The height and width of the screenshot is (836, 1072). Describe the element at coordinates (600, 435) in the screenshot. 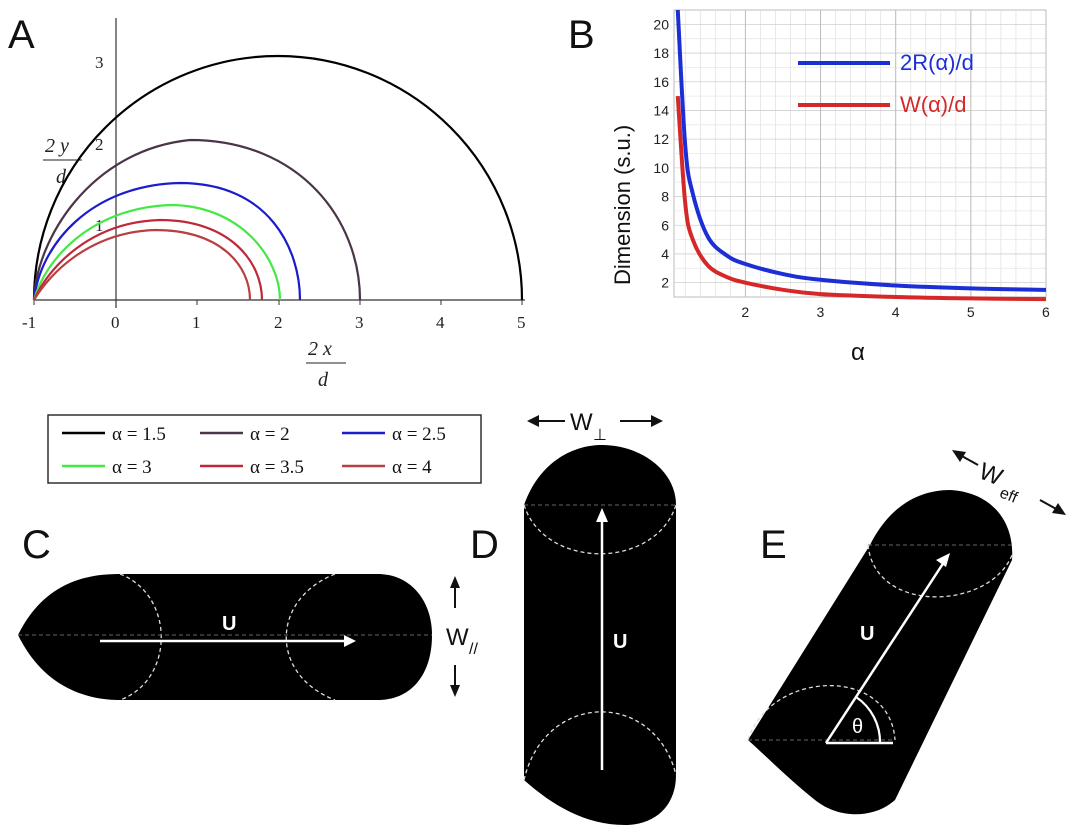

I see `w-perp-subscript: ⊥` at that location.